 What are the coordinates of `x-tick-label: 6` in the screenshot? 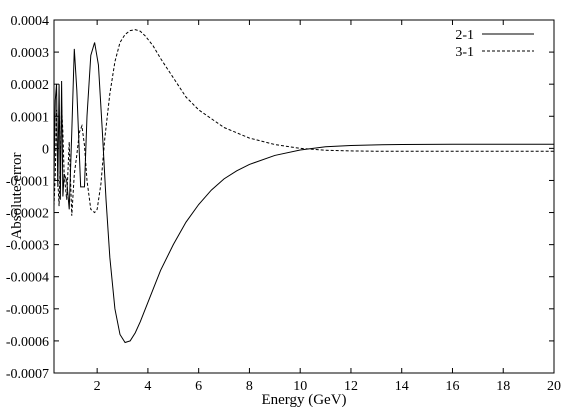 It's located at (198, 386).